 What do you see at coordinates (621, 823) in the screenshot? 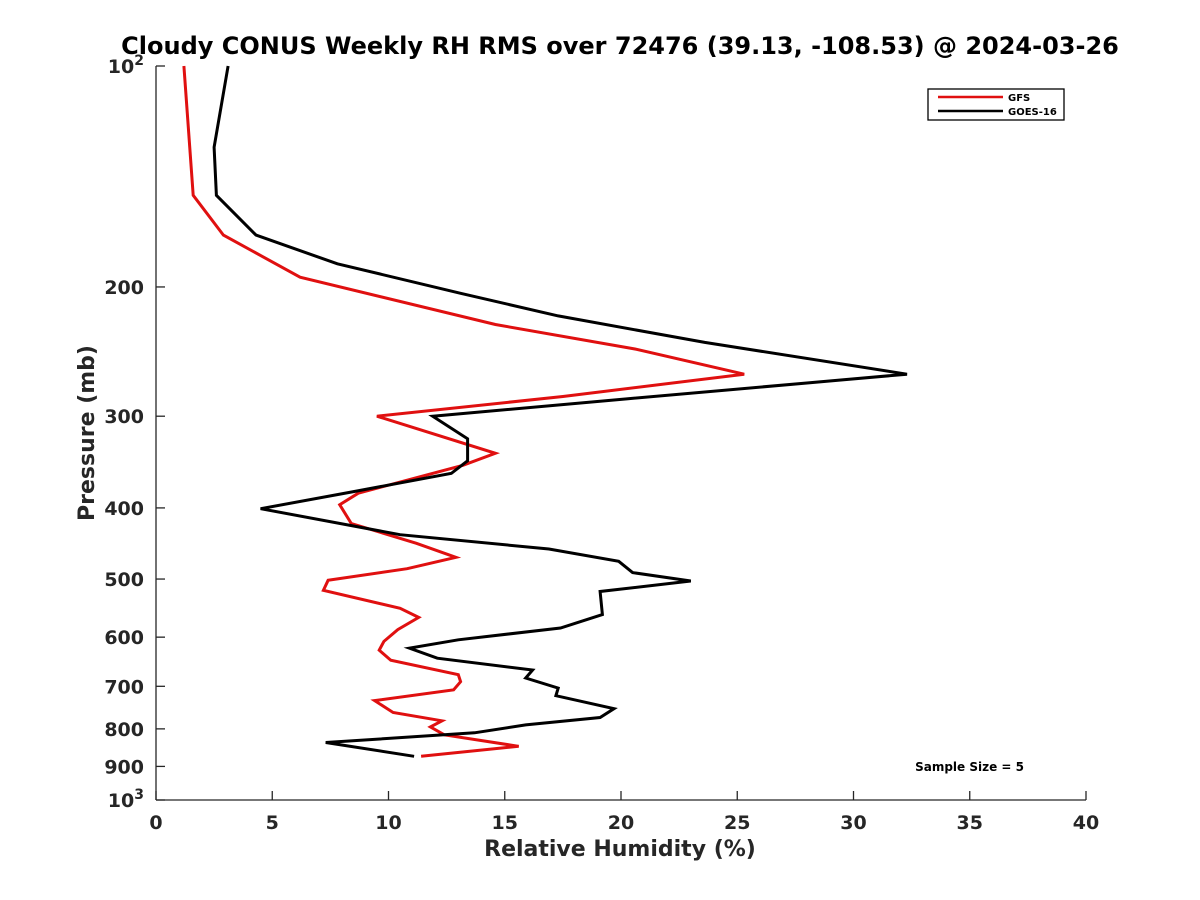
I see `x-tick-label: 20` at bounding box center [621, 823].